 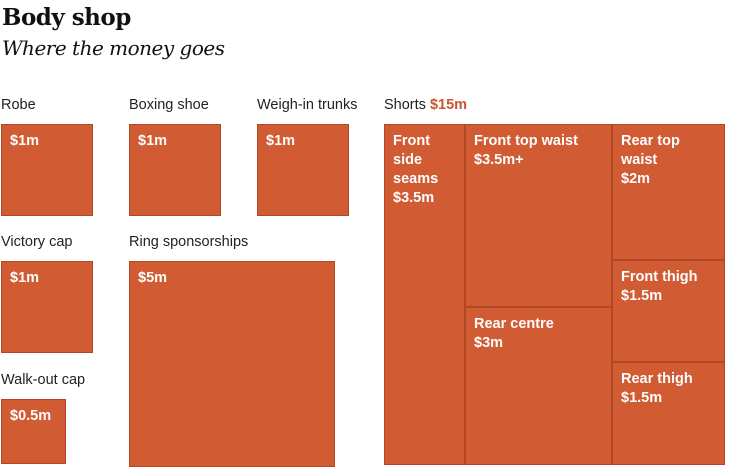 I want to click on rear-thigh-name-line: Rear thigh, so click(x=657, y=379).